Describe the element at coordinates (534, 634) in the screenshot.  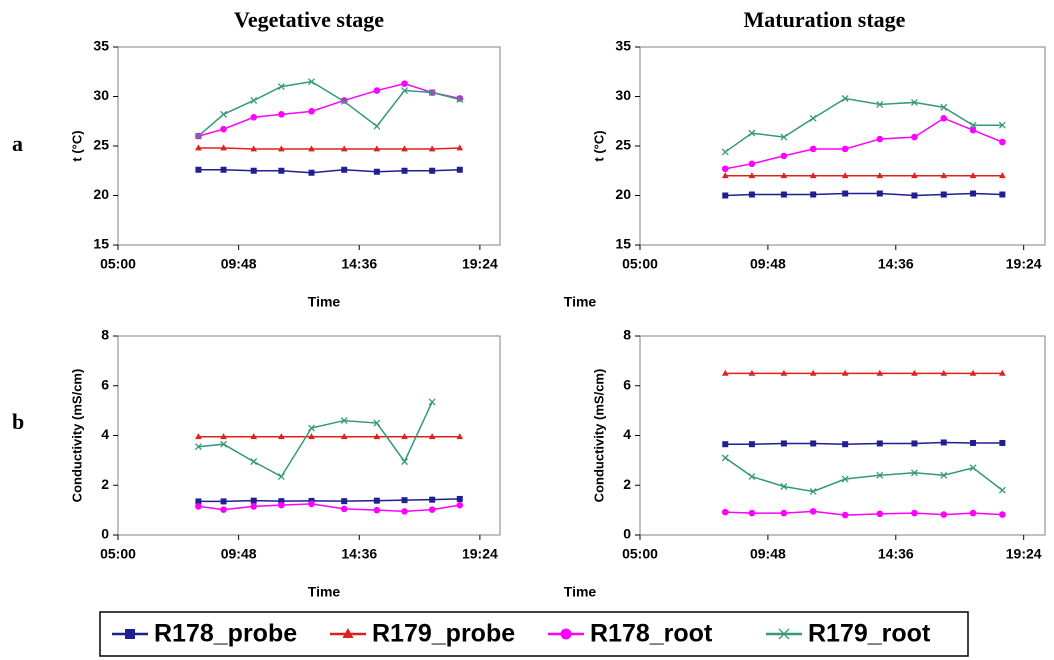
I see `legend-box` at that location.